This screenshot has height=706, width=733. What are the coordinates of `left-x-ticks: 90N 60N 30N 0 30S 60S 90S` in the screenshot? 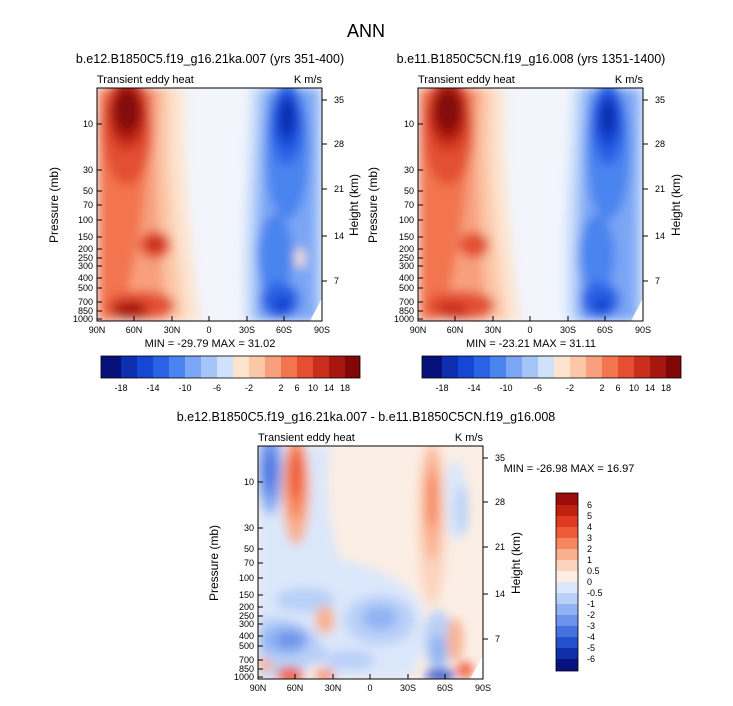 It's located at (209, 325).